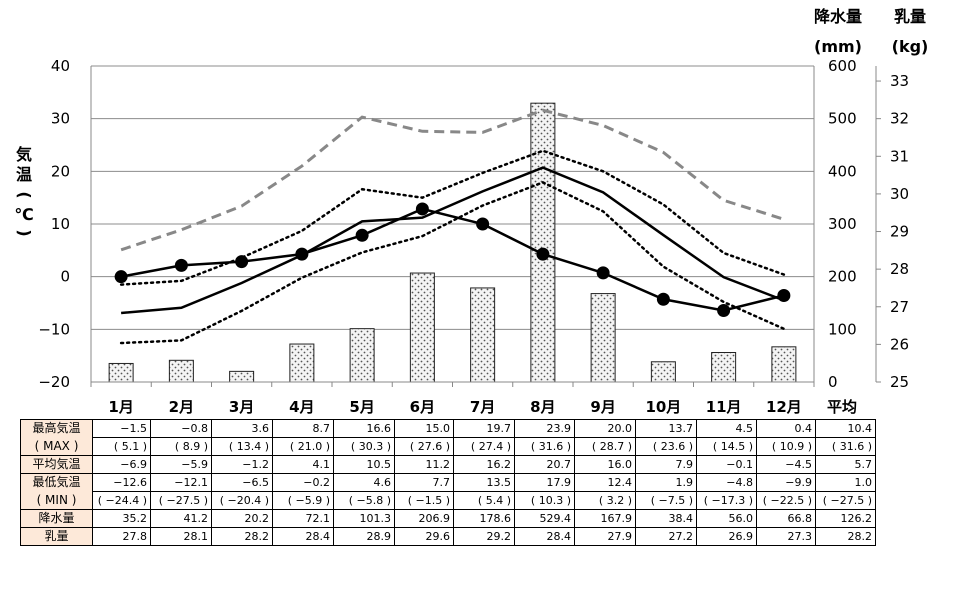 The image size is (955, 601). Describe the element at coordinates (899, 119) in the screenshot. I see `milk-tick-label: 32` at that location.